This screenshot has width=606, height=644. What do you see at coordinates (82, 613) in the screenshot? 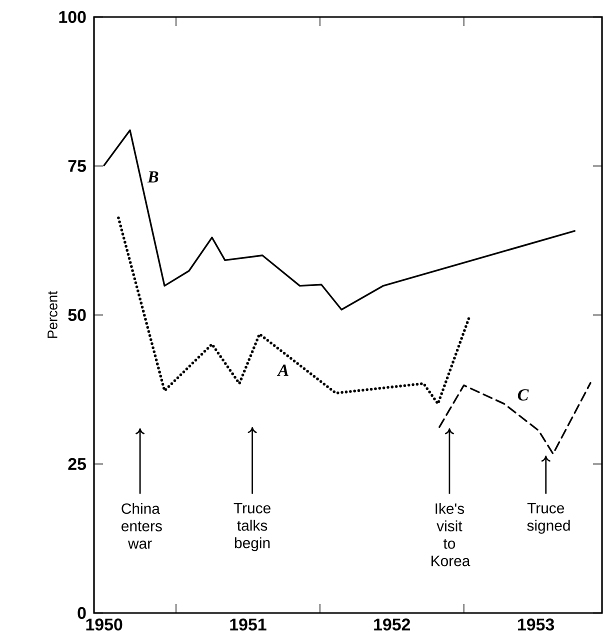
I see `y-tick-label: 0` at bounding box center [82, 613].